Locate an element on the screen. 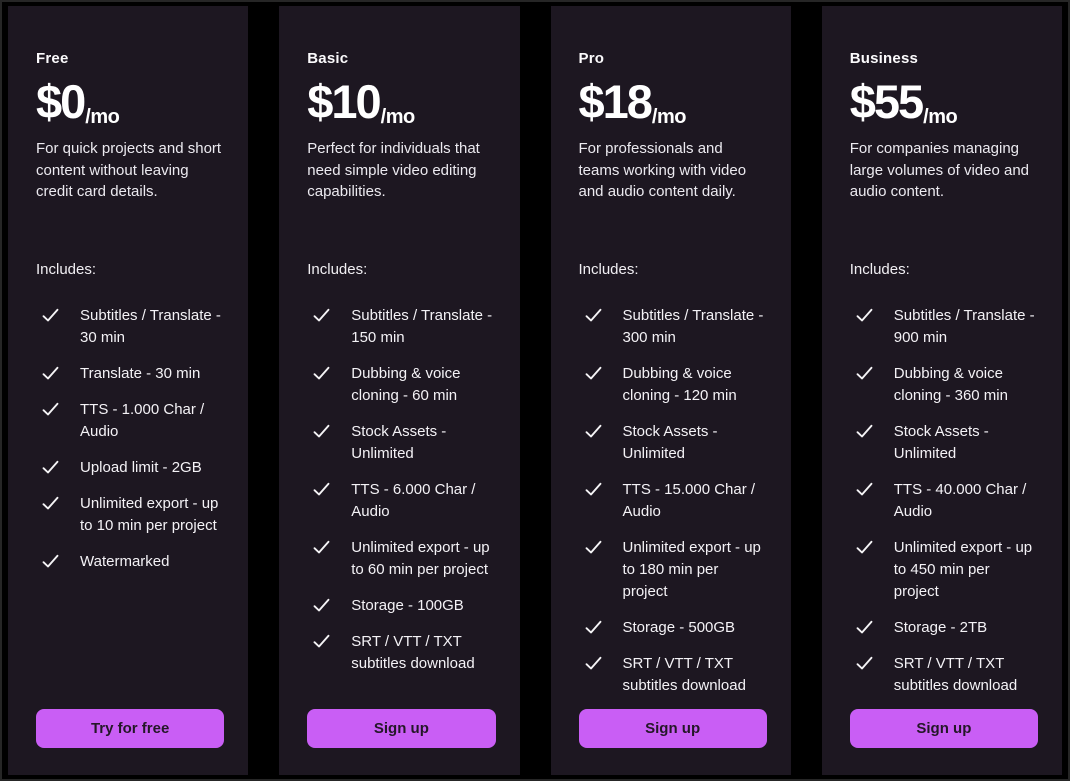 The image size is (1070, 781). feature-item: Stock Assets - Unlimited is located at coordinates (672, 443).